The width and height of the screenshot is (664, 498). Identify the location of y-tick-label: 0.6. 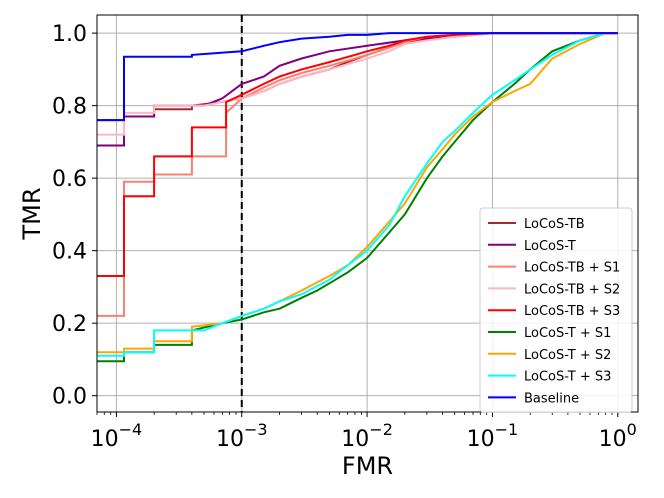
(69, 179).